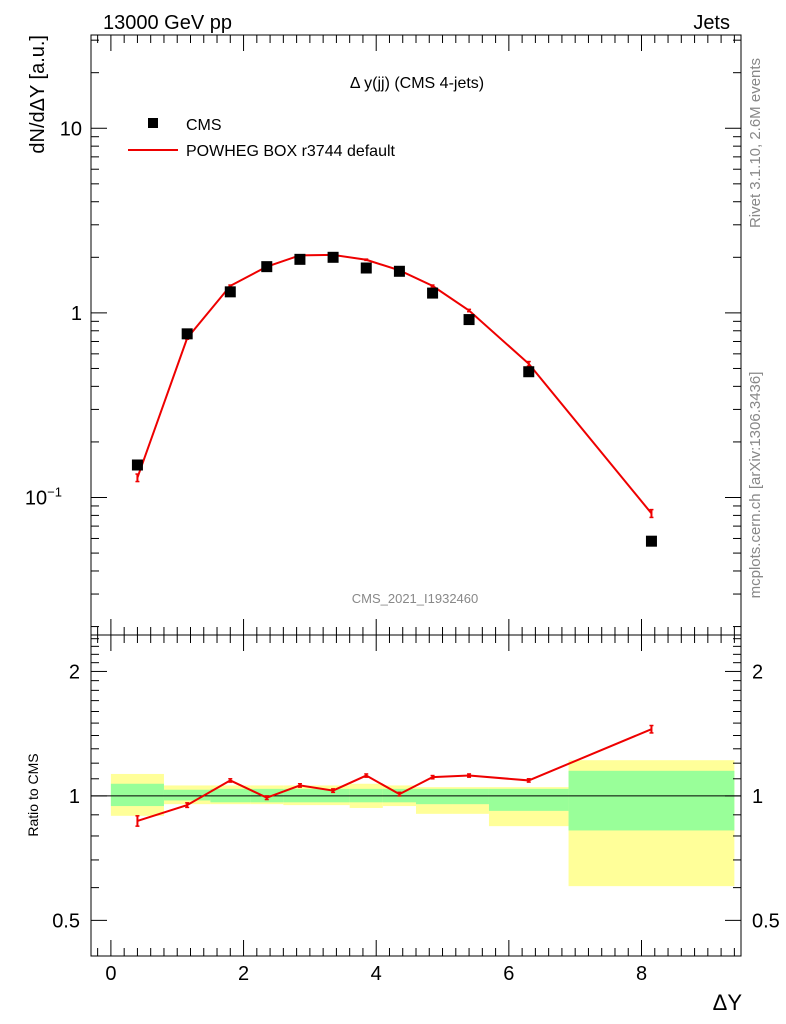  What do you see at coordinates (711, 23) in the screenshot?
I see `header-right: Jets` at bounding box center [711, 23].